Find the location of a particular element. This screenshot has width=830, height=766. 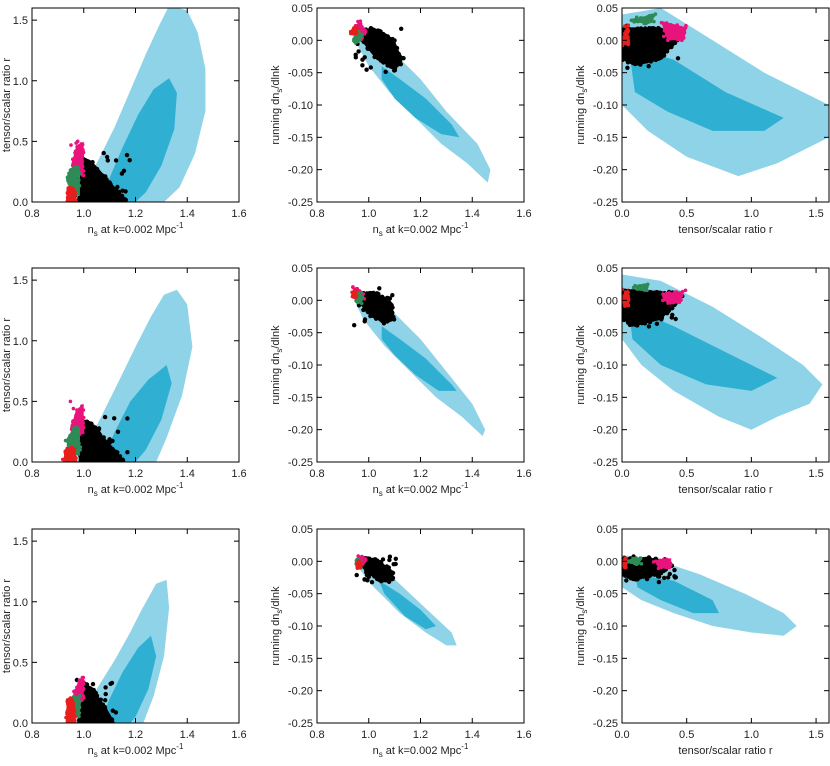

y-tick-label: -0.15 is located at coordinates (300, 659).